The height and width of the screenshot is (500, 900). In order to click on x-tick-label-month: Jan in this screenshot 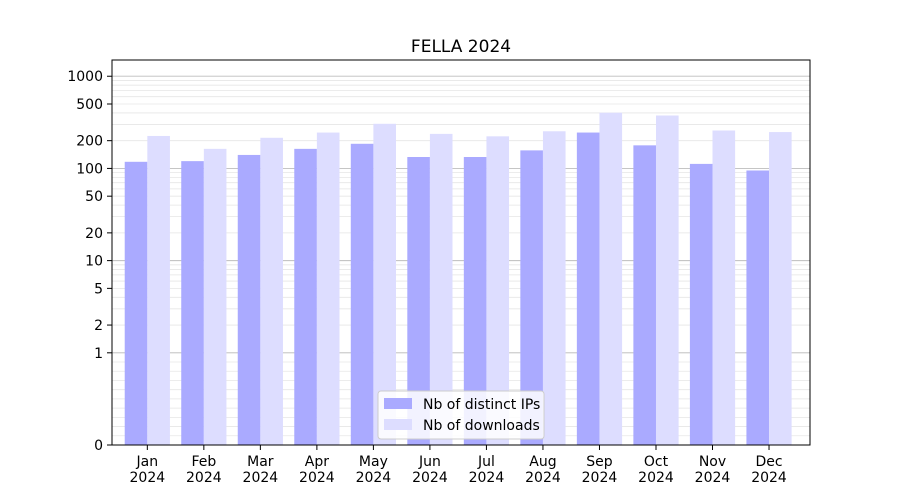, I will do `click(147, 462)`.